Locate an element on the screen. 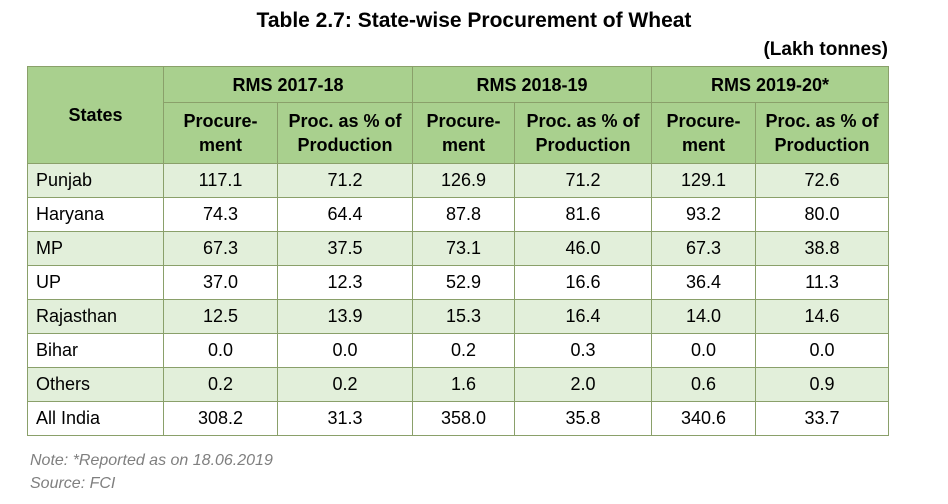  value-cell: 38.8 is located at coordinates (822, 248).